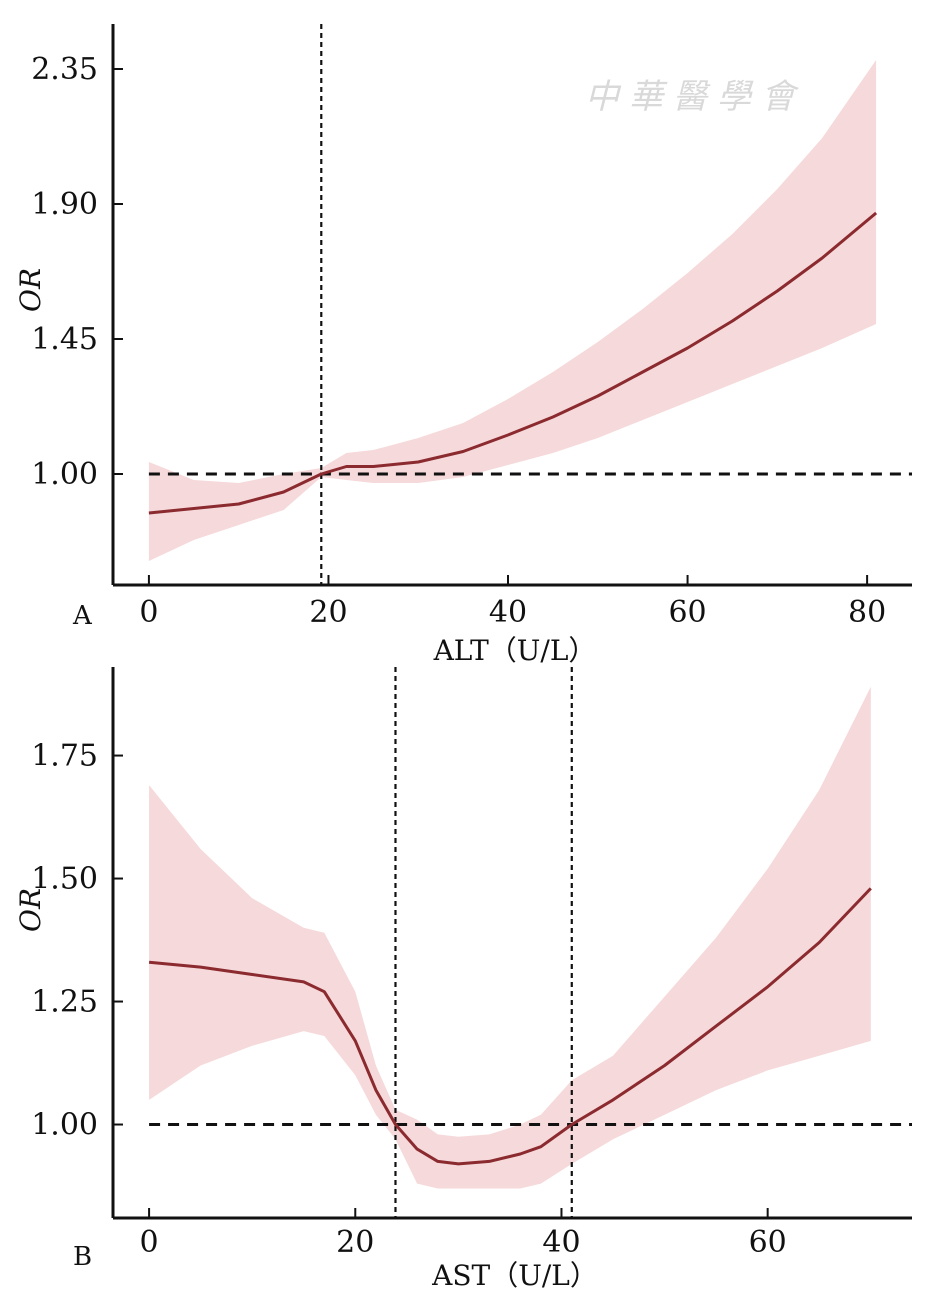  I want to click on y-axis-title-a: OR, so click(30, 290).